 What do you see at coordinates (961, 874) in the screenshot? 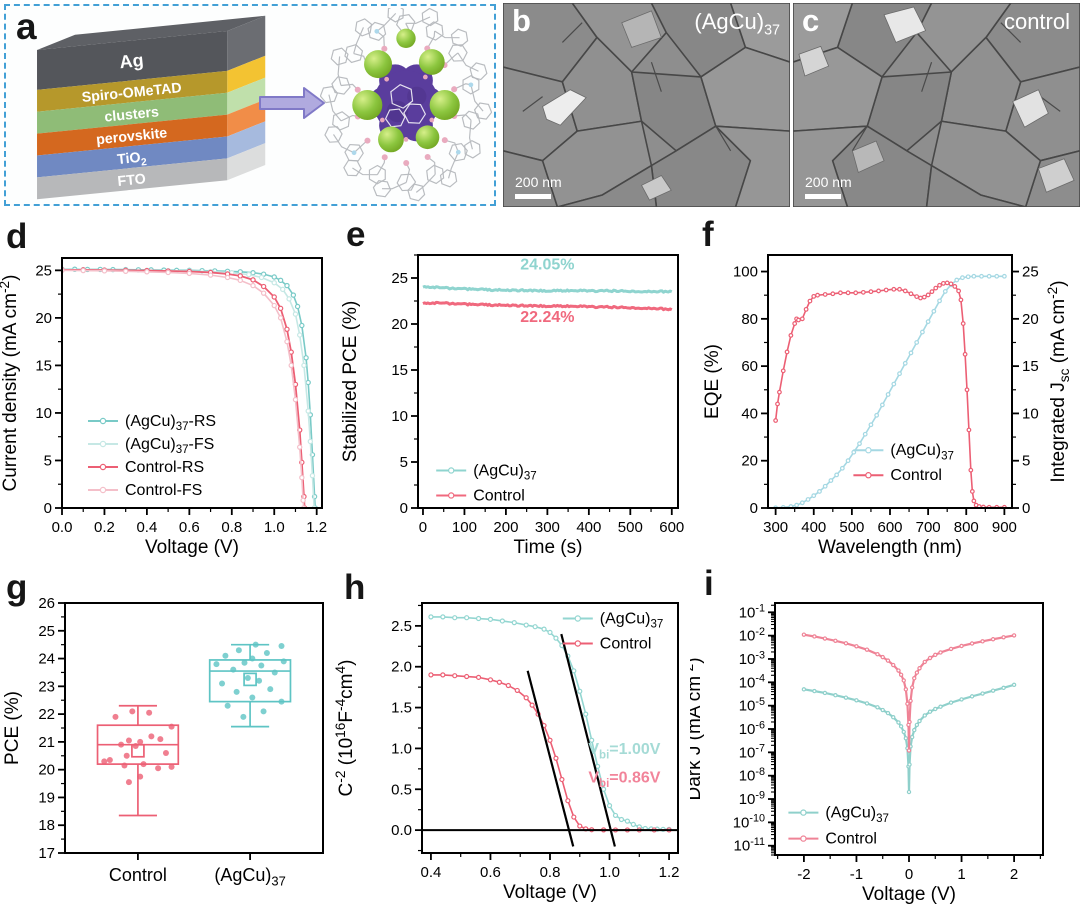
I see `svg-text: 1` at bounding box center [961, 874].